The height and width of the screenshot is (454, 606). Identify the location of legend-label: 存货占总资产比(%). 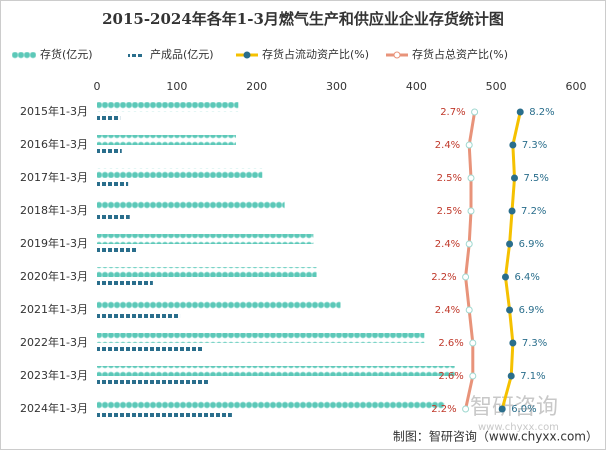
(460, 54).